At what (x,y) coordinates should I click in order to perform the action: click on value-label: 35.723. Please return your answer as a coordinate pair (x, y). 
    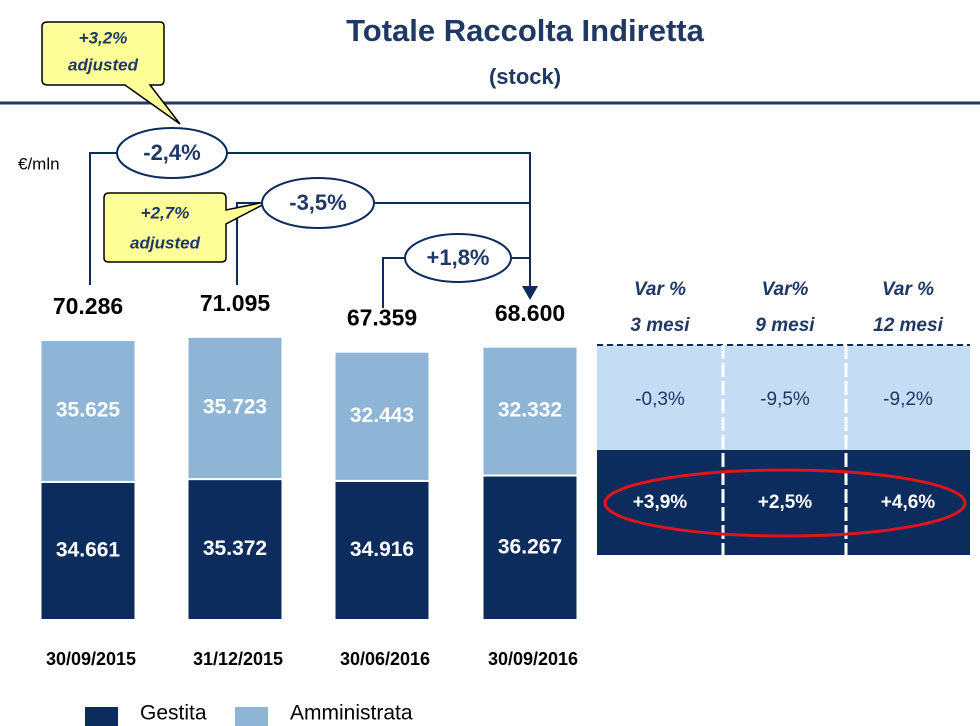
    Looking at the image, I should click on (235, 406).